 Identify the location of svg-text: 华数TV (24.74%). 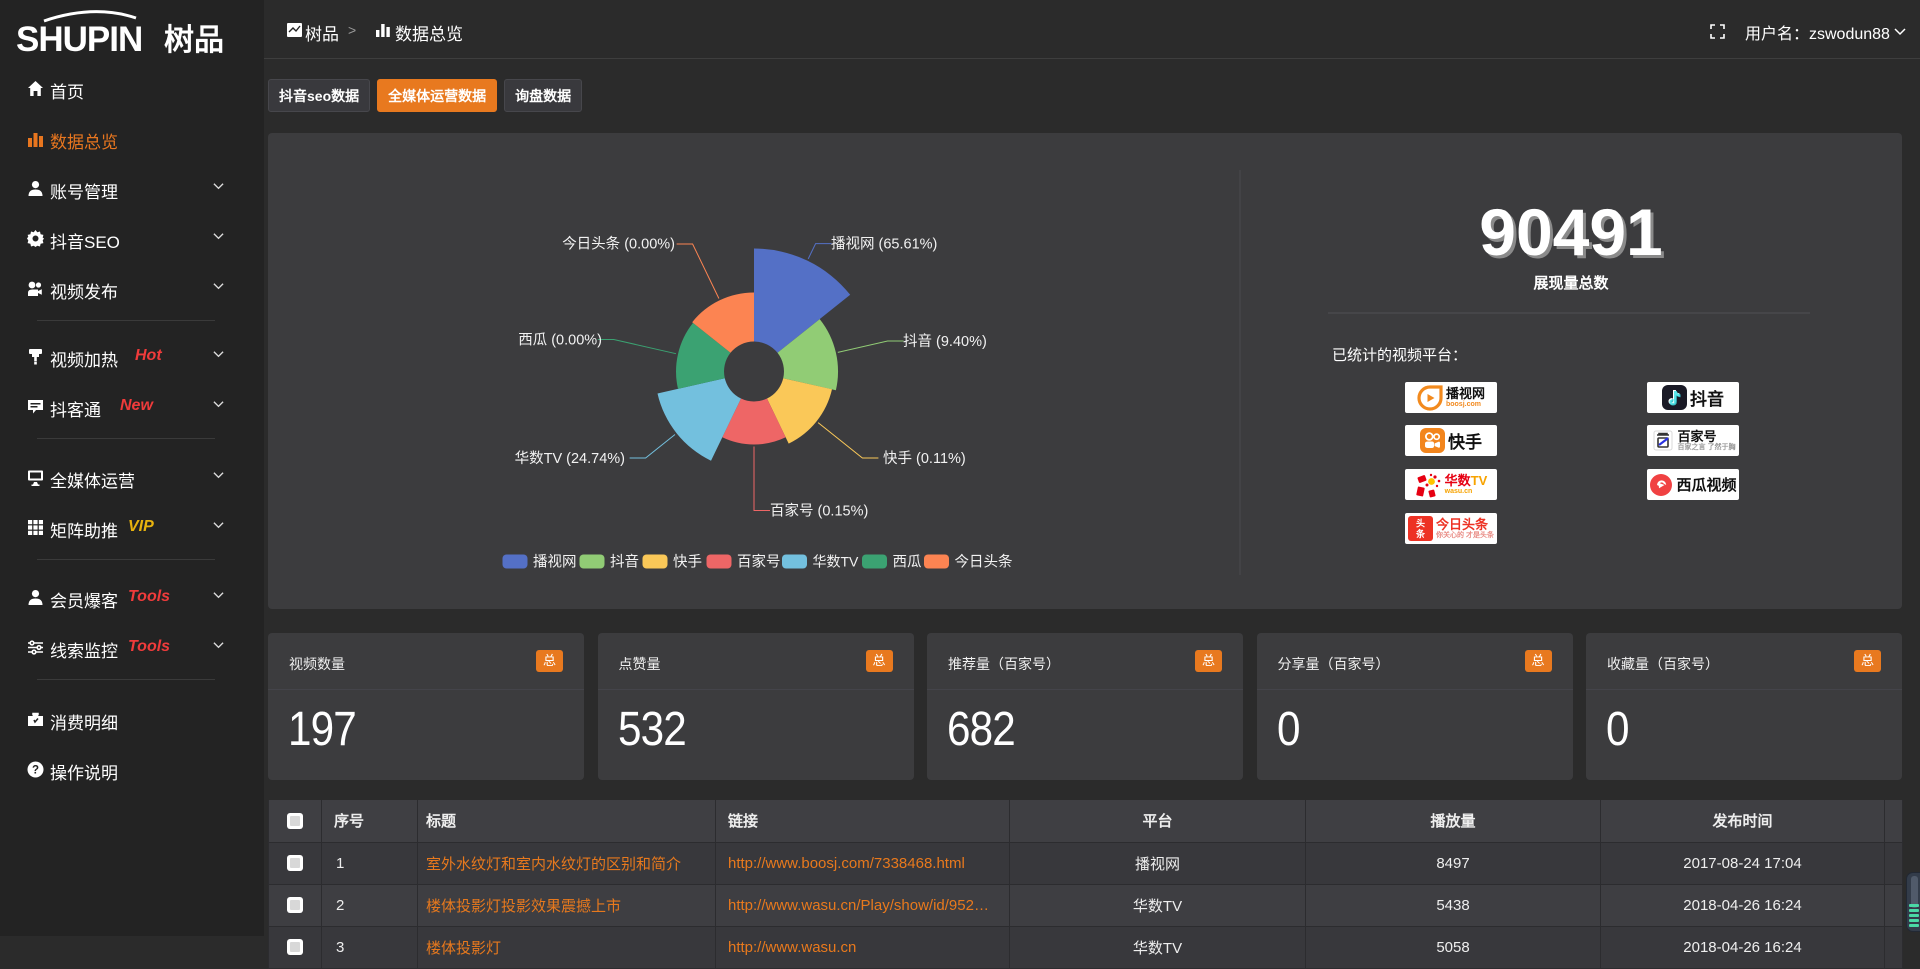
(570, 458).